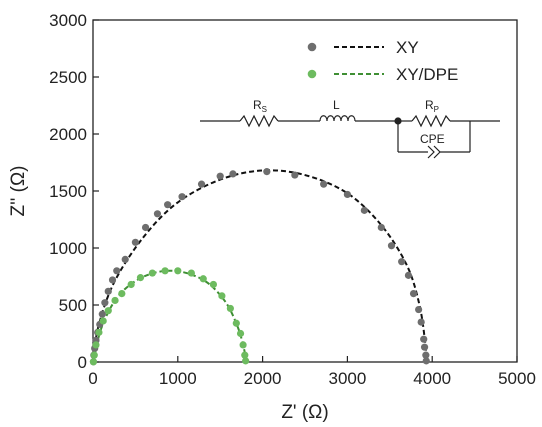  I want to click on x-tick-label: 2000, so click(263, 378).